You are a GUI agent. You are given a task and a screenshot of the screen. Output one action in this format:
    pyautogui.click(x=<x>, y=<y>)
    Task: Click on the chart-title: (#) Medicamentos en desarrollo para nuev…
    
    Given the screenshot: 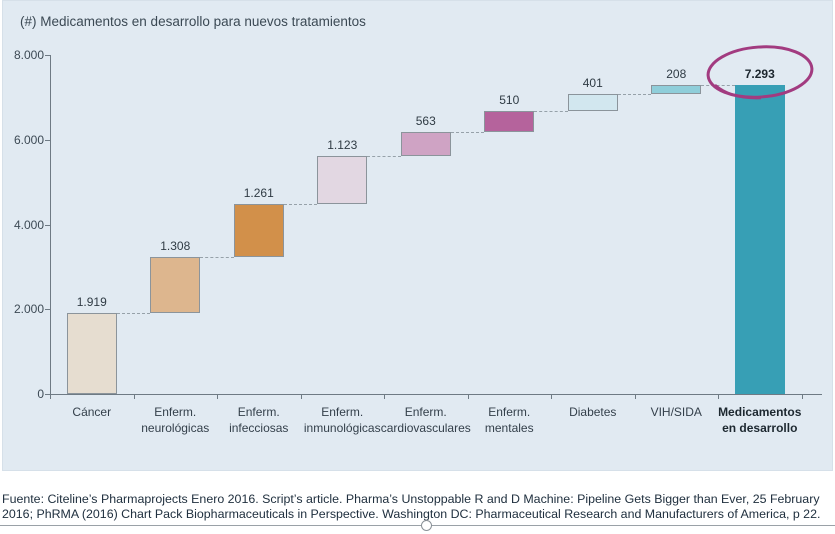 What is the action you would take?
    pyautogui.click(x=193, y=21)
    